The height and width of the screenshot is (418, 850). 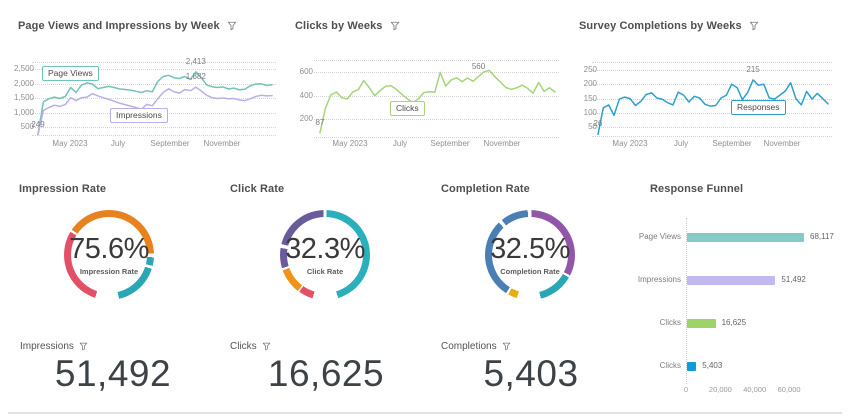 I want to click on chart-title-clicks: Clicks by Weeks, so click(x=347, y=26).